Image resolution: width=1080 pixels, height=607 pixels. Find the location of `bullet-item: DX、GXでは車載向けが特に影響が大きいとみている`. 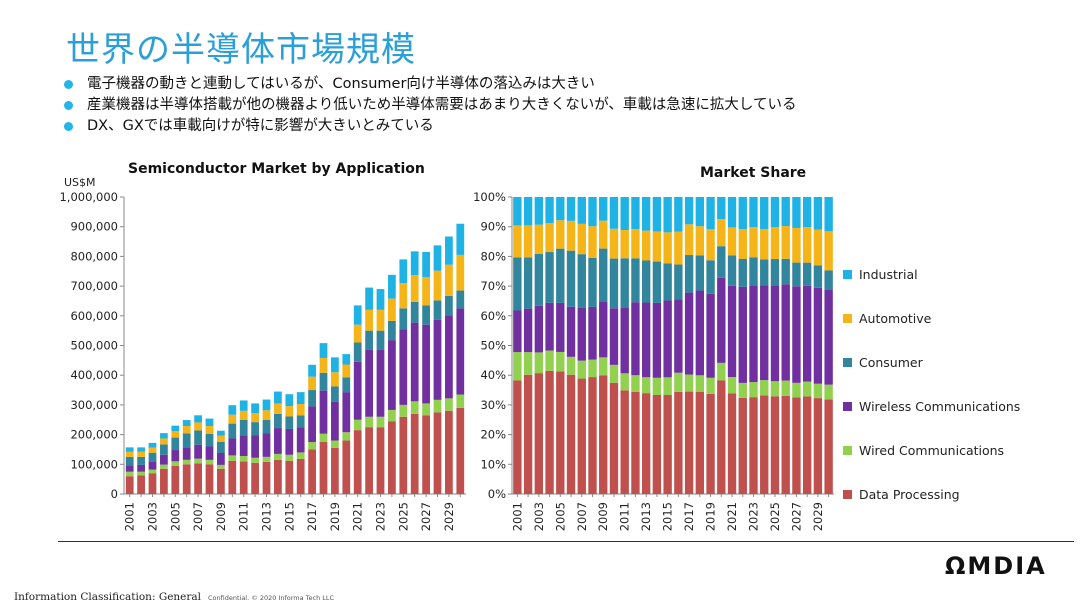

bullet-item: DX、GXでは車載向けが特に影響が大きいとみている is located at coordinates (429, 126).